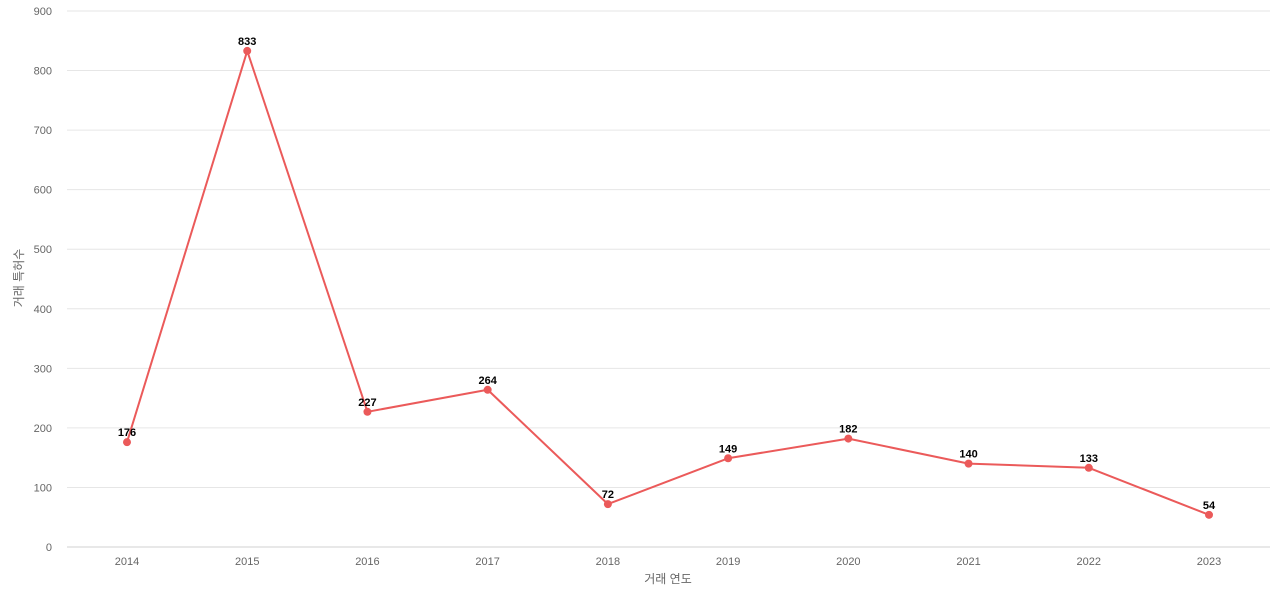 Image resolution: width=1280 pixels, height=600 pixels. I want to click on data-label: 140, so click(968, 455).